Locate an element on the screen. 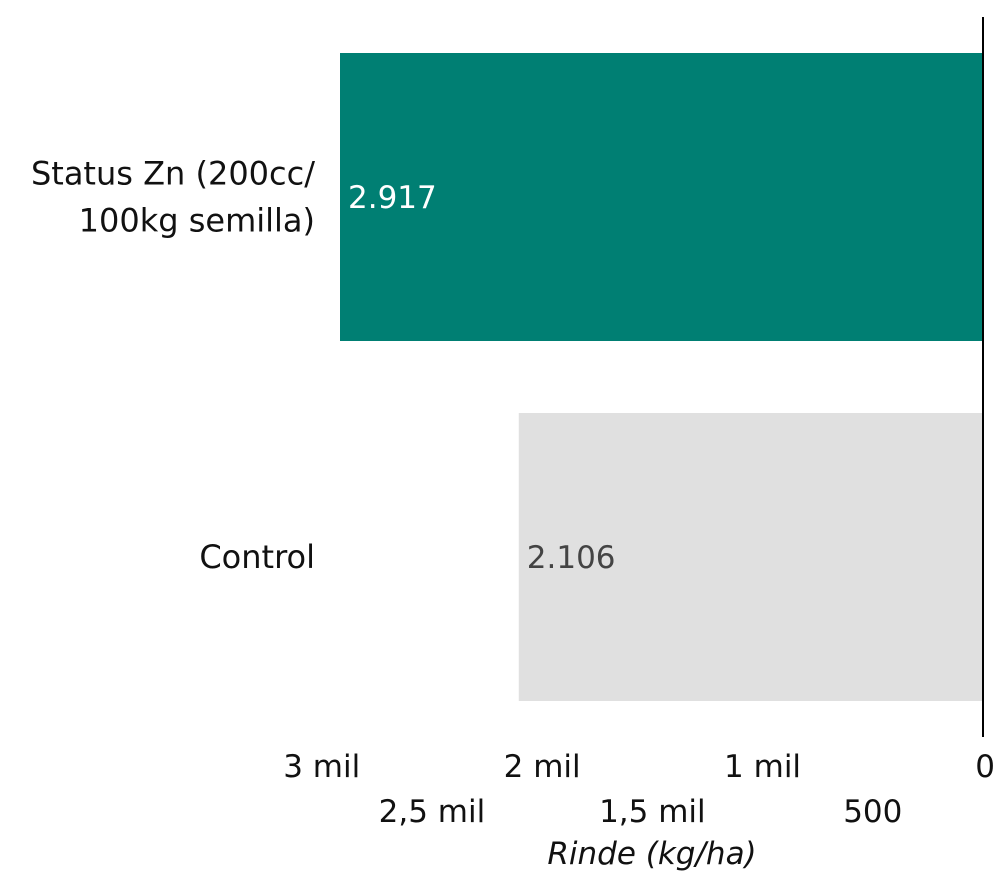  bar-value-label-0: 2.917 is located at coordinates (392, 198).